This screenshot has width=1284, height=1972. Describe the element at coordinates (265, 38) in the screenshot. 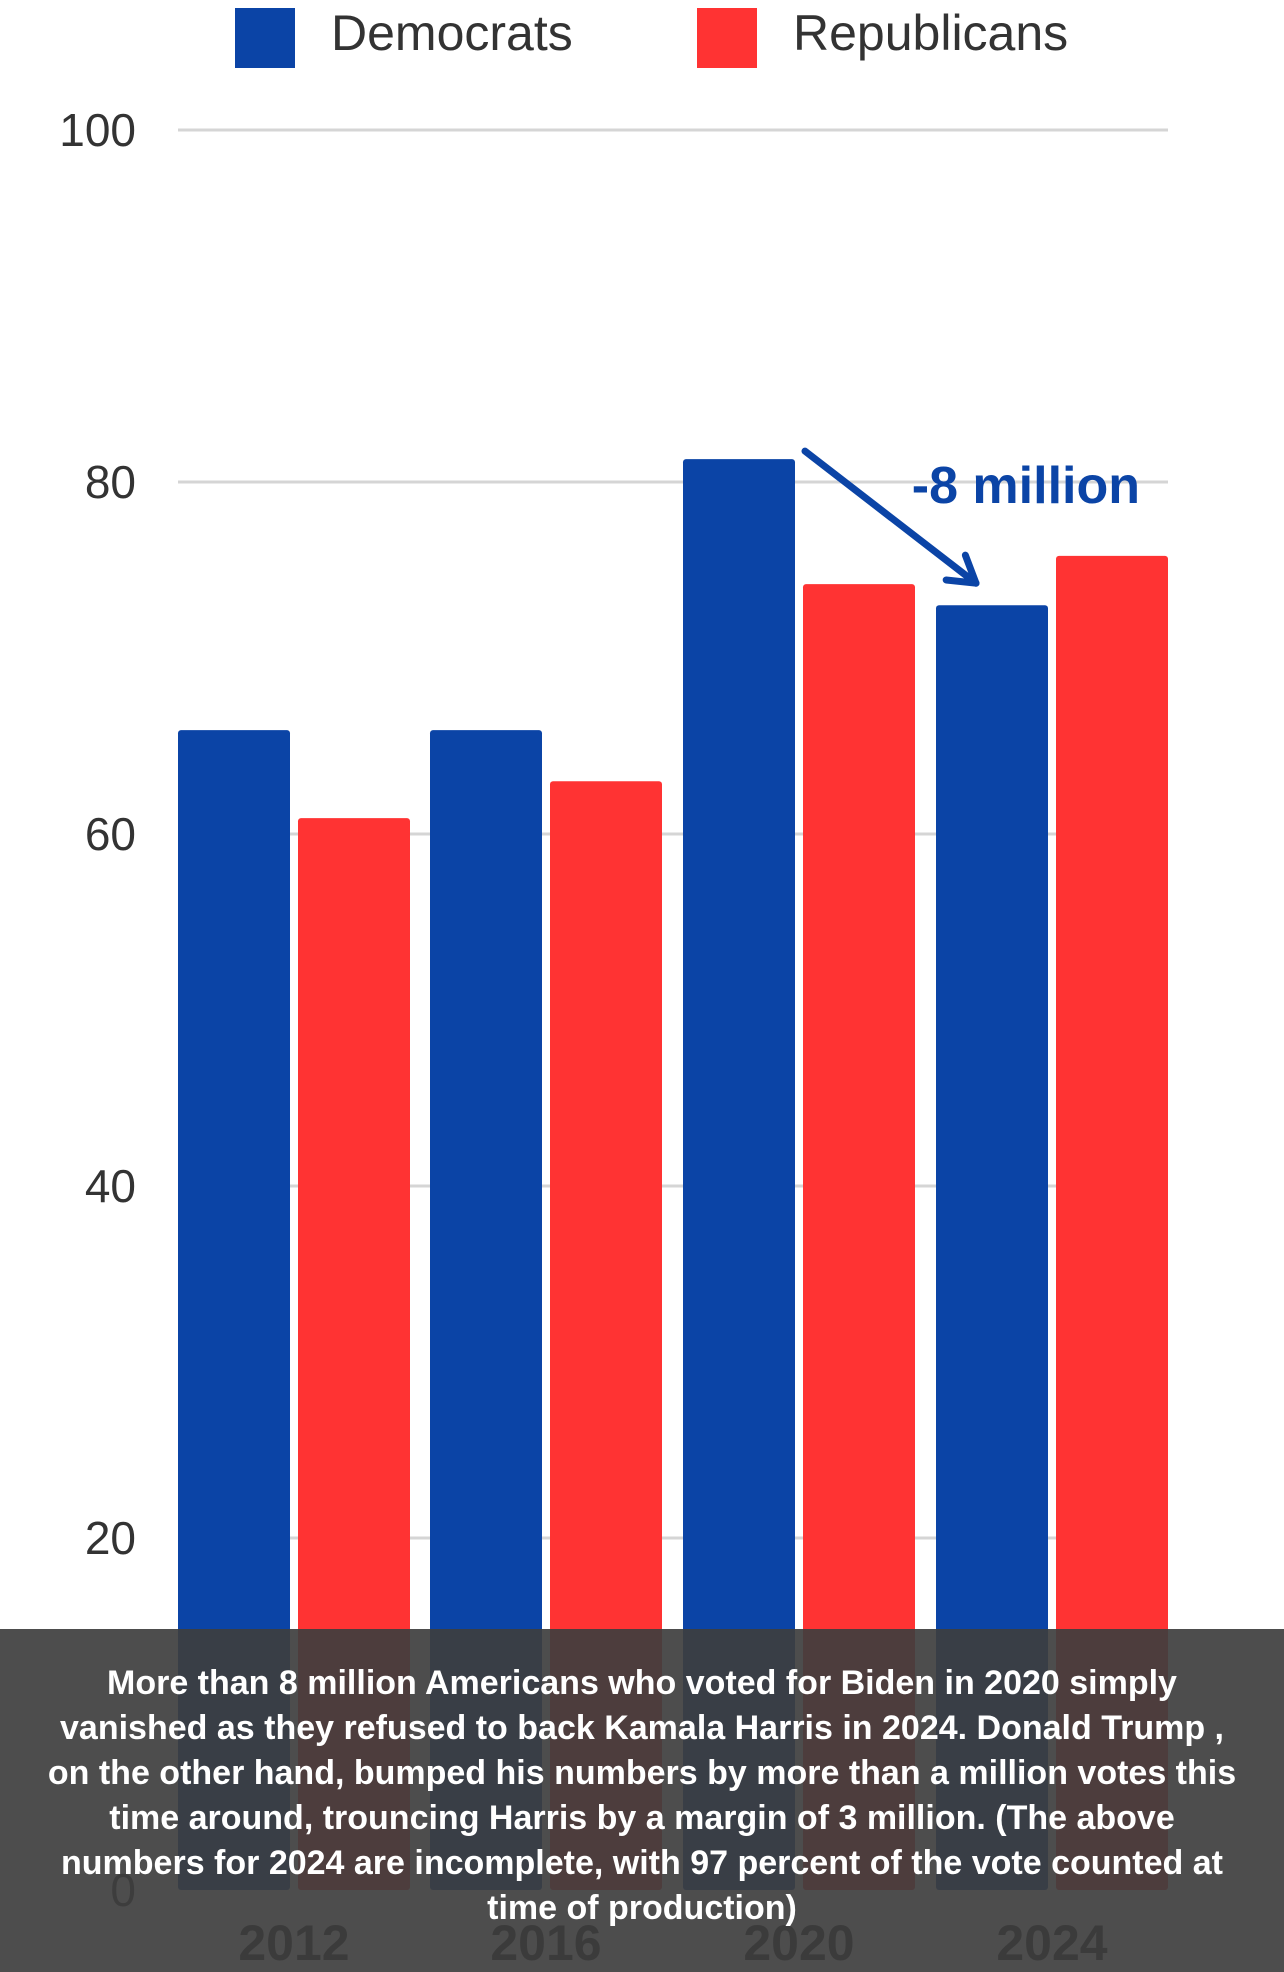

I see `legend-swatch-democrats` at that location.